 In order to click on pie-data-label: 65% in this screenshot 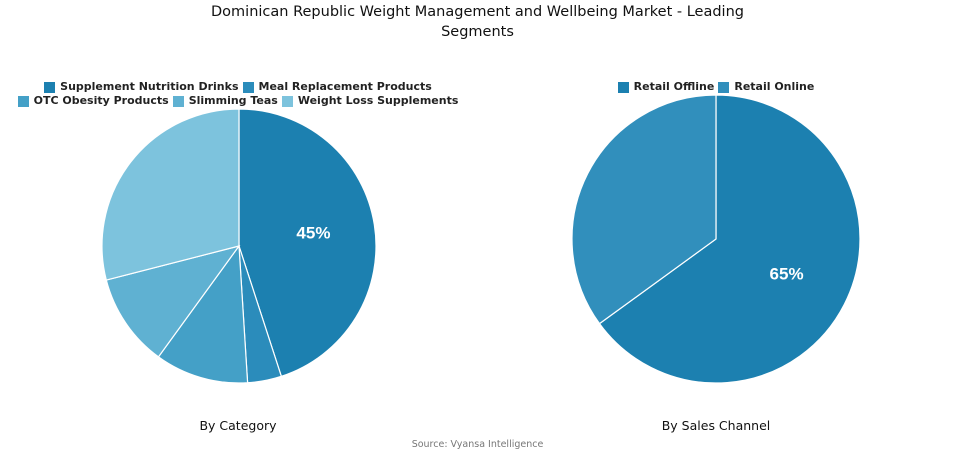, I will do `click(787, 273)`.